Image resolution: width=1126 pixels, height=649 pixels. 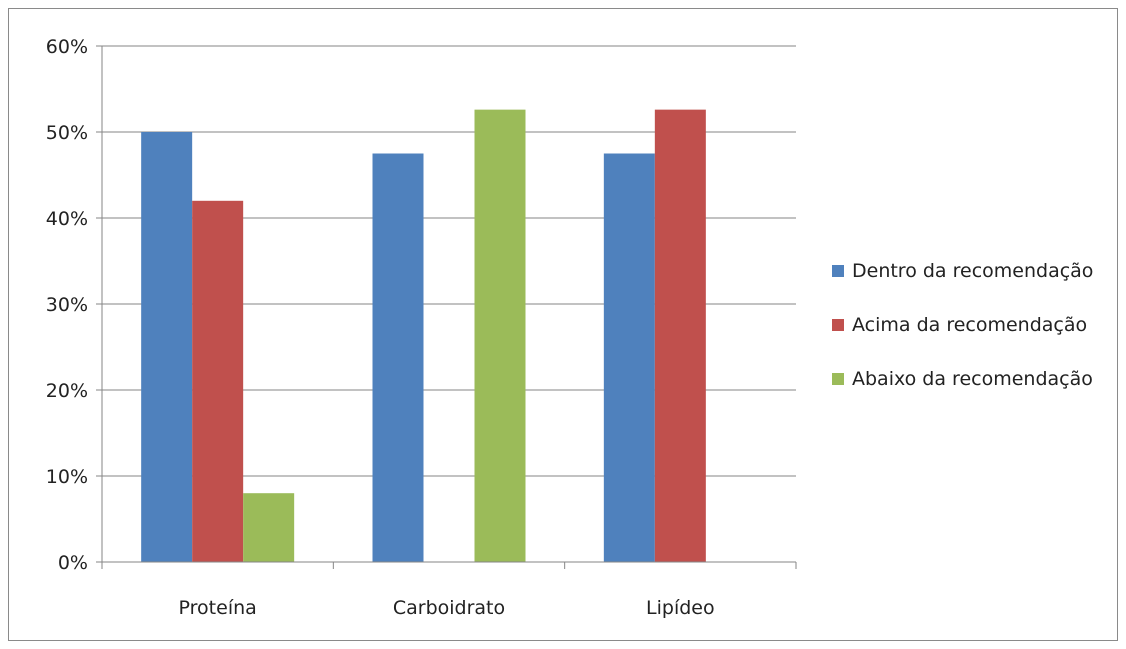 I want to click on y-tick-label: 10%, so click(x=67, y=477).